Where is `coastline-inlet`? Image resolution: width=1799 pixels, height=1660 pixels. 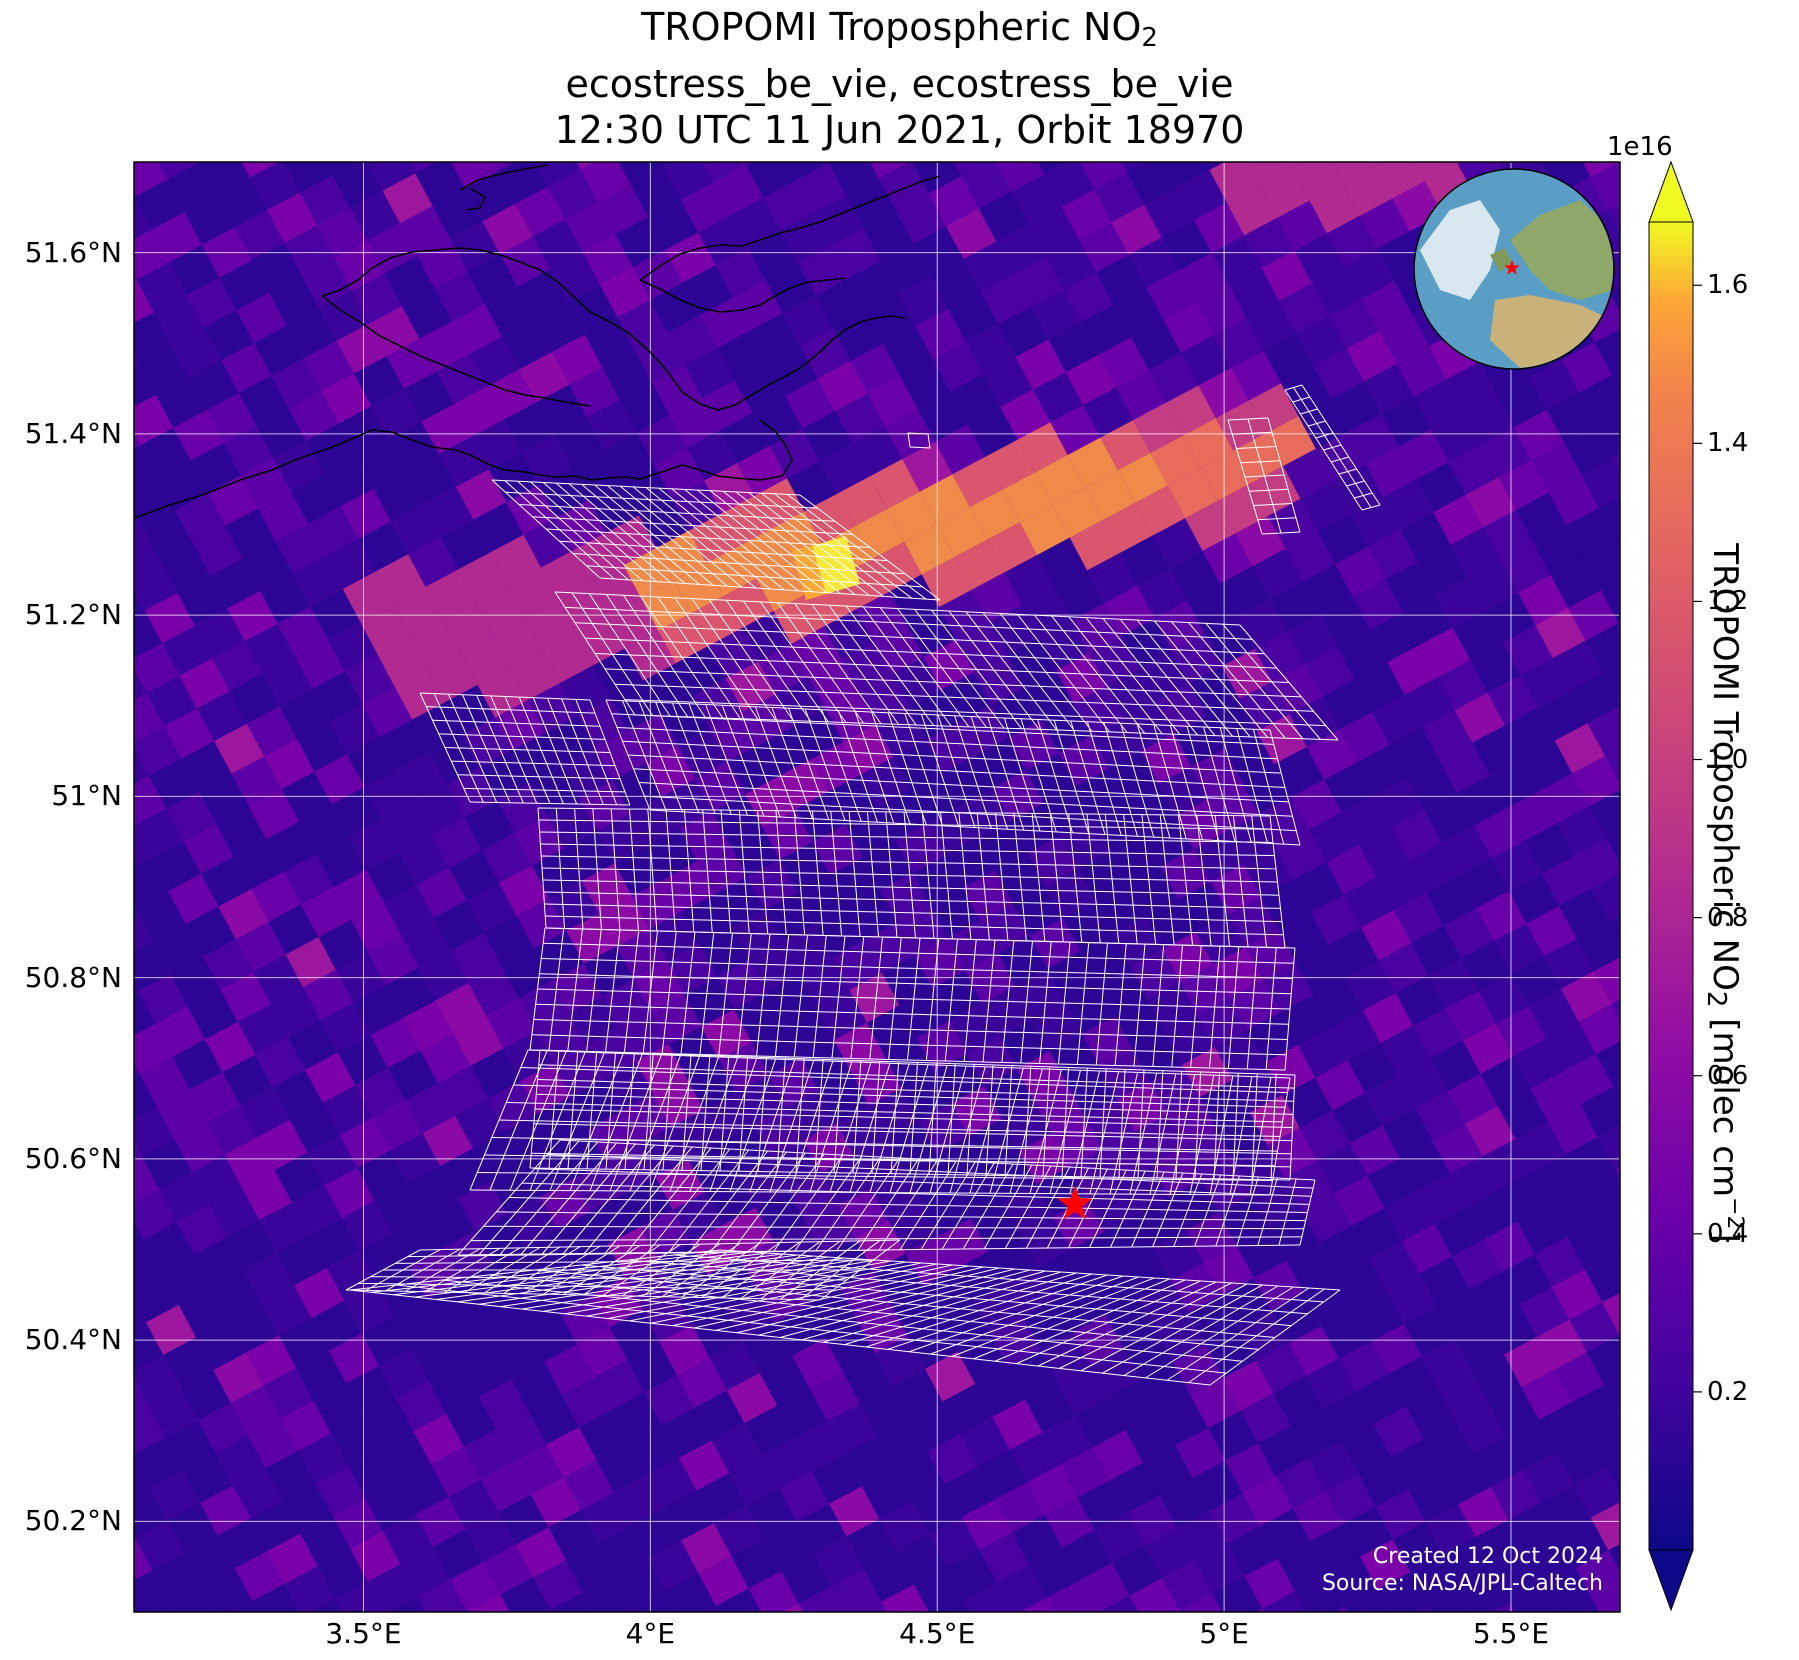
coastline-inlet is located at coordinates (743, 295).